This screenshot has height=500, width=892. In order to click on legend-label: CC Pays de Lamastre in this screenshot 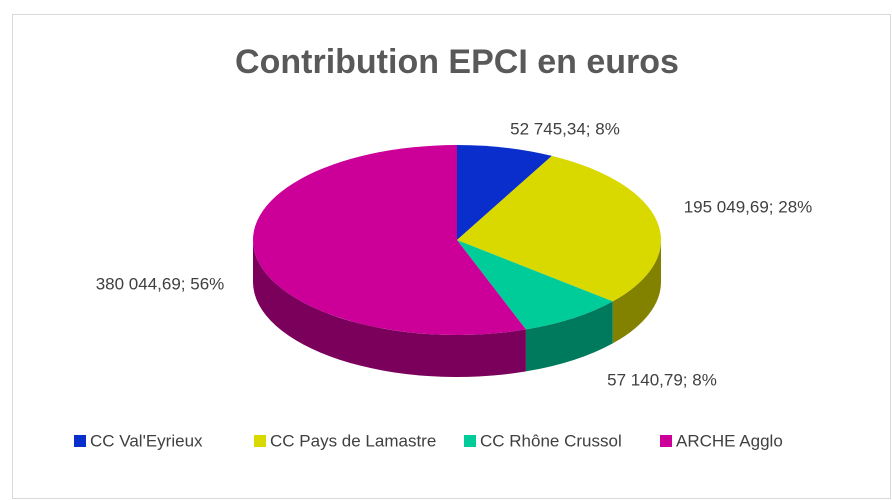, I will do `click(353, 440)`.